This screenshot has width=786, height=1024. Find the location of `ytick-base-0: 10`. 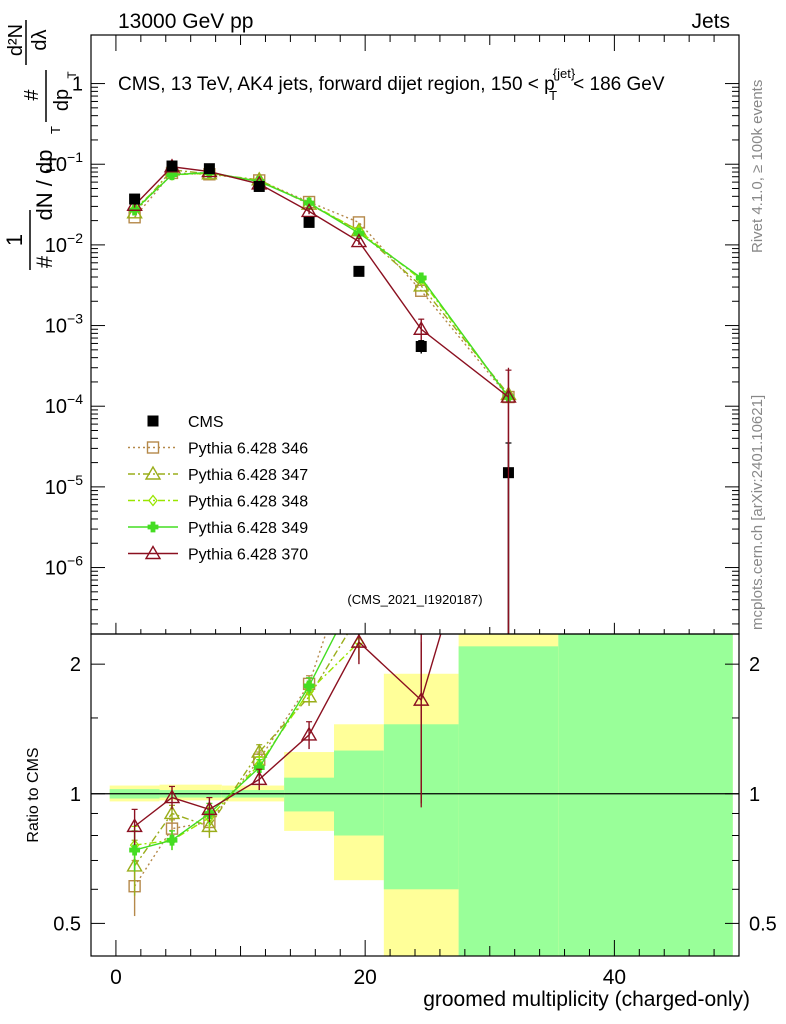

ytick-base-0: 10 is located at coordinates (56, 569).